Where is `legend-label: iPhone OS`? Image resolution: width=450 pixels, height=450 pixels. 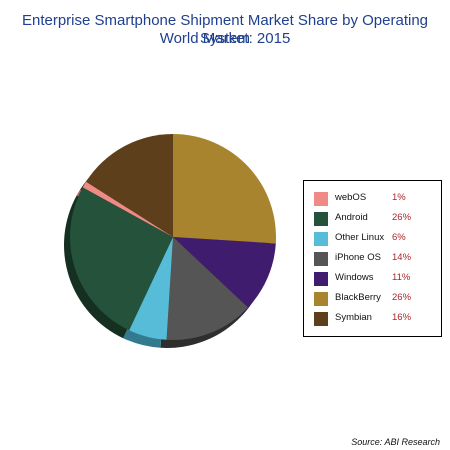 legend-label: iPhone OS is located at coordinates (358, 257).